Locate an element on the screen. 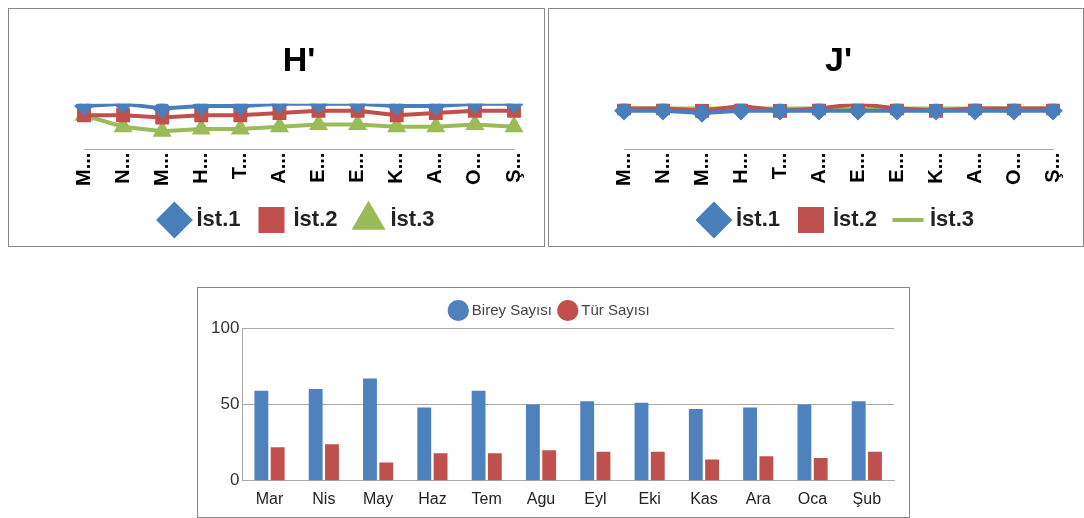 Image resolution: width=1084 pixels, height=518 pixels. x-tick-label: Agu is located at coordinates (541, 498).